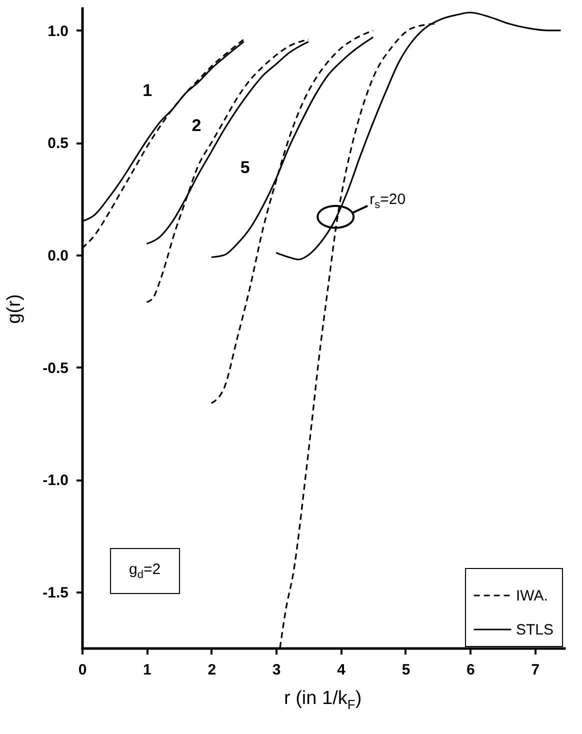 The height and width of the screenshot is (734, 582). I want to click on annotation: r$_{s}$=20, so click(388, 200).